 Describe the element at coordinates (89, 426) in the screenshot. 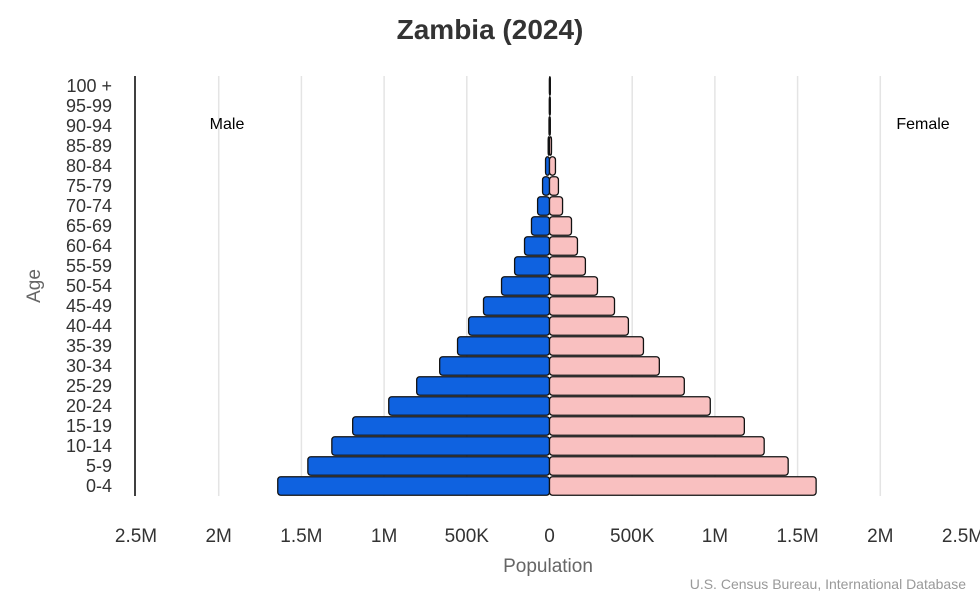

I see `y-tick-label: 15-19` at that location.